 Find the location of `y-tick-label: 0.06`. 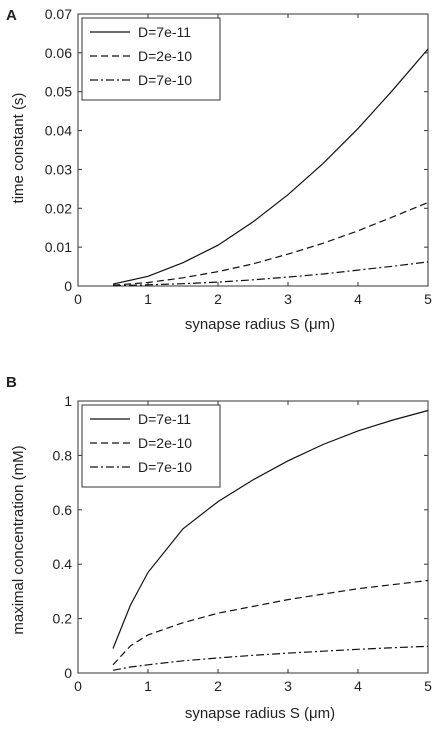

y-tick-label: 0.06 is located at coordinates (58, 53).